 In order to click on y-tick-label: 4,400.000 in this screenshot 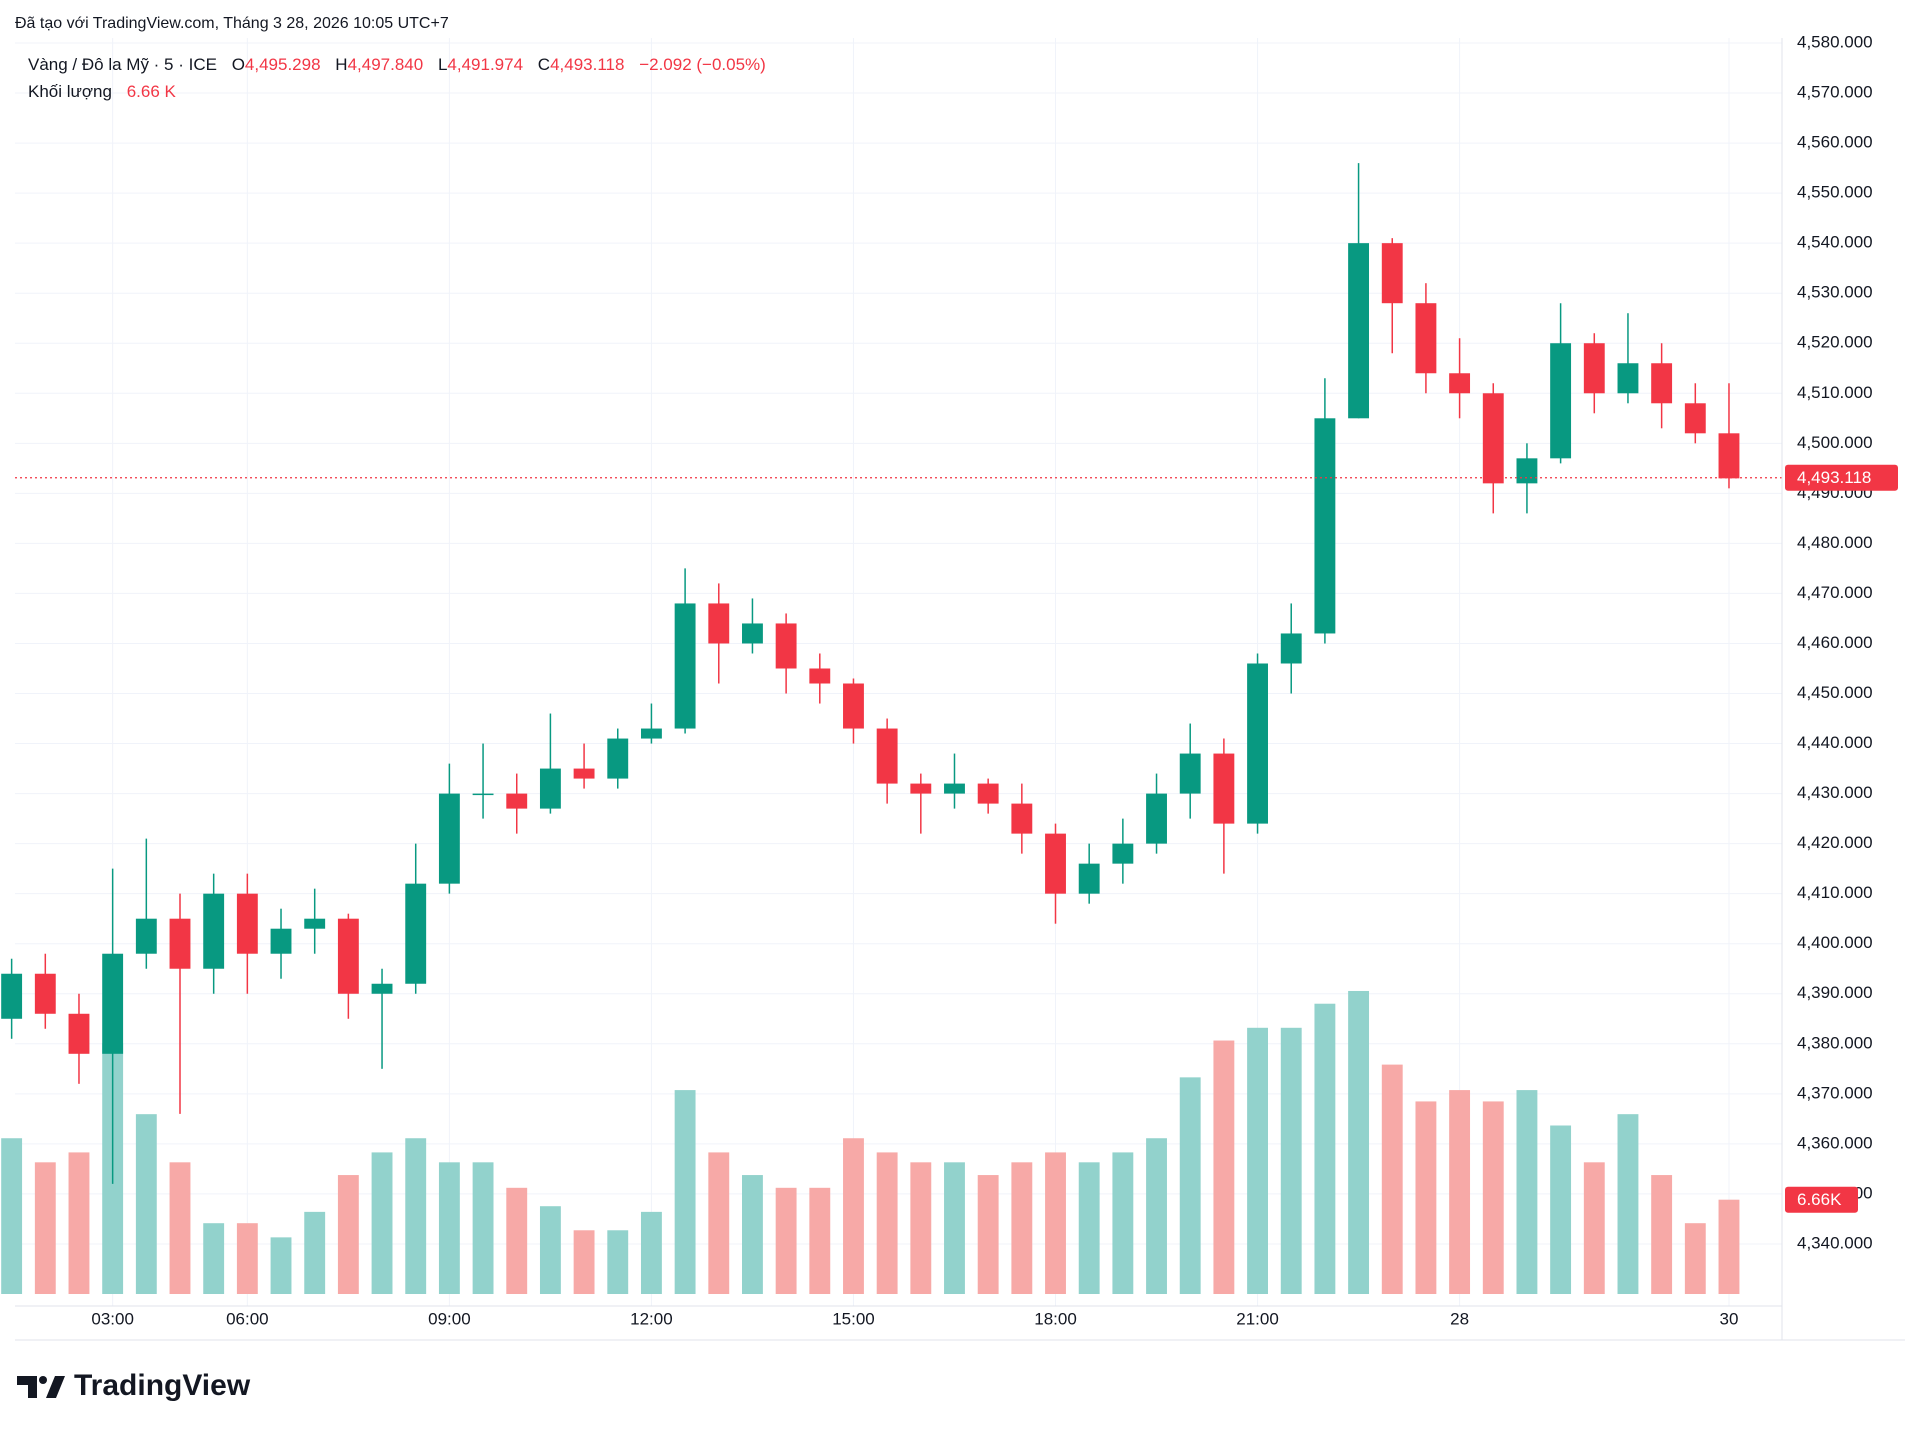, I will do `click(1835, 942)`.